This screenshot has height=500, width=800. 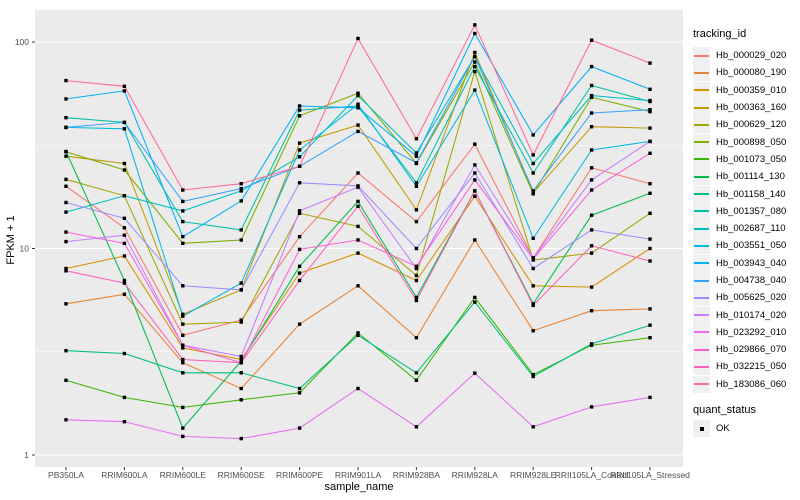 What do you see at coordinates (746, 315) in the screenshot?
I see `legend-entry: Hb_010174_020` at bounding box center [746, 315].